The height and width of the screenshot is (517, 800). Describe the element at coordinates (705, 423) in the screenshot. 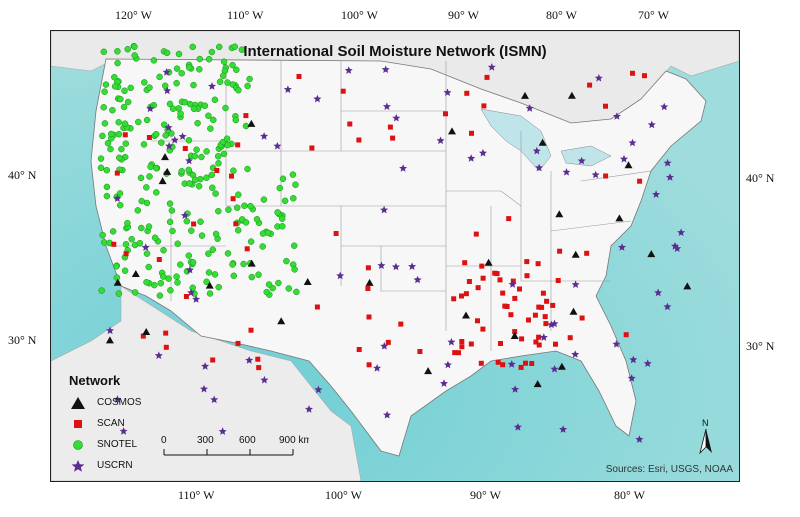

I see `north-label: N` at that location.